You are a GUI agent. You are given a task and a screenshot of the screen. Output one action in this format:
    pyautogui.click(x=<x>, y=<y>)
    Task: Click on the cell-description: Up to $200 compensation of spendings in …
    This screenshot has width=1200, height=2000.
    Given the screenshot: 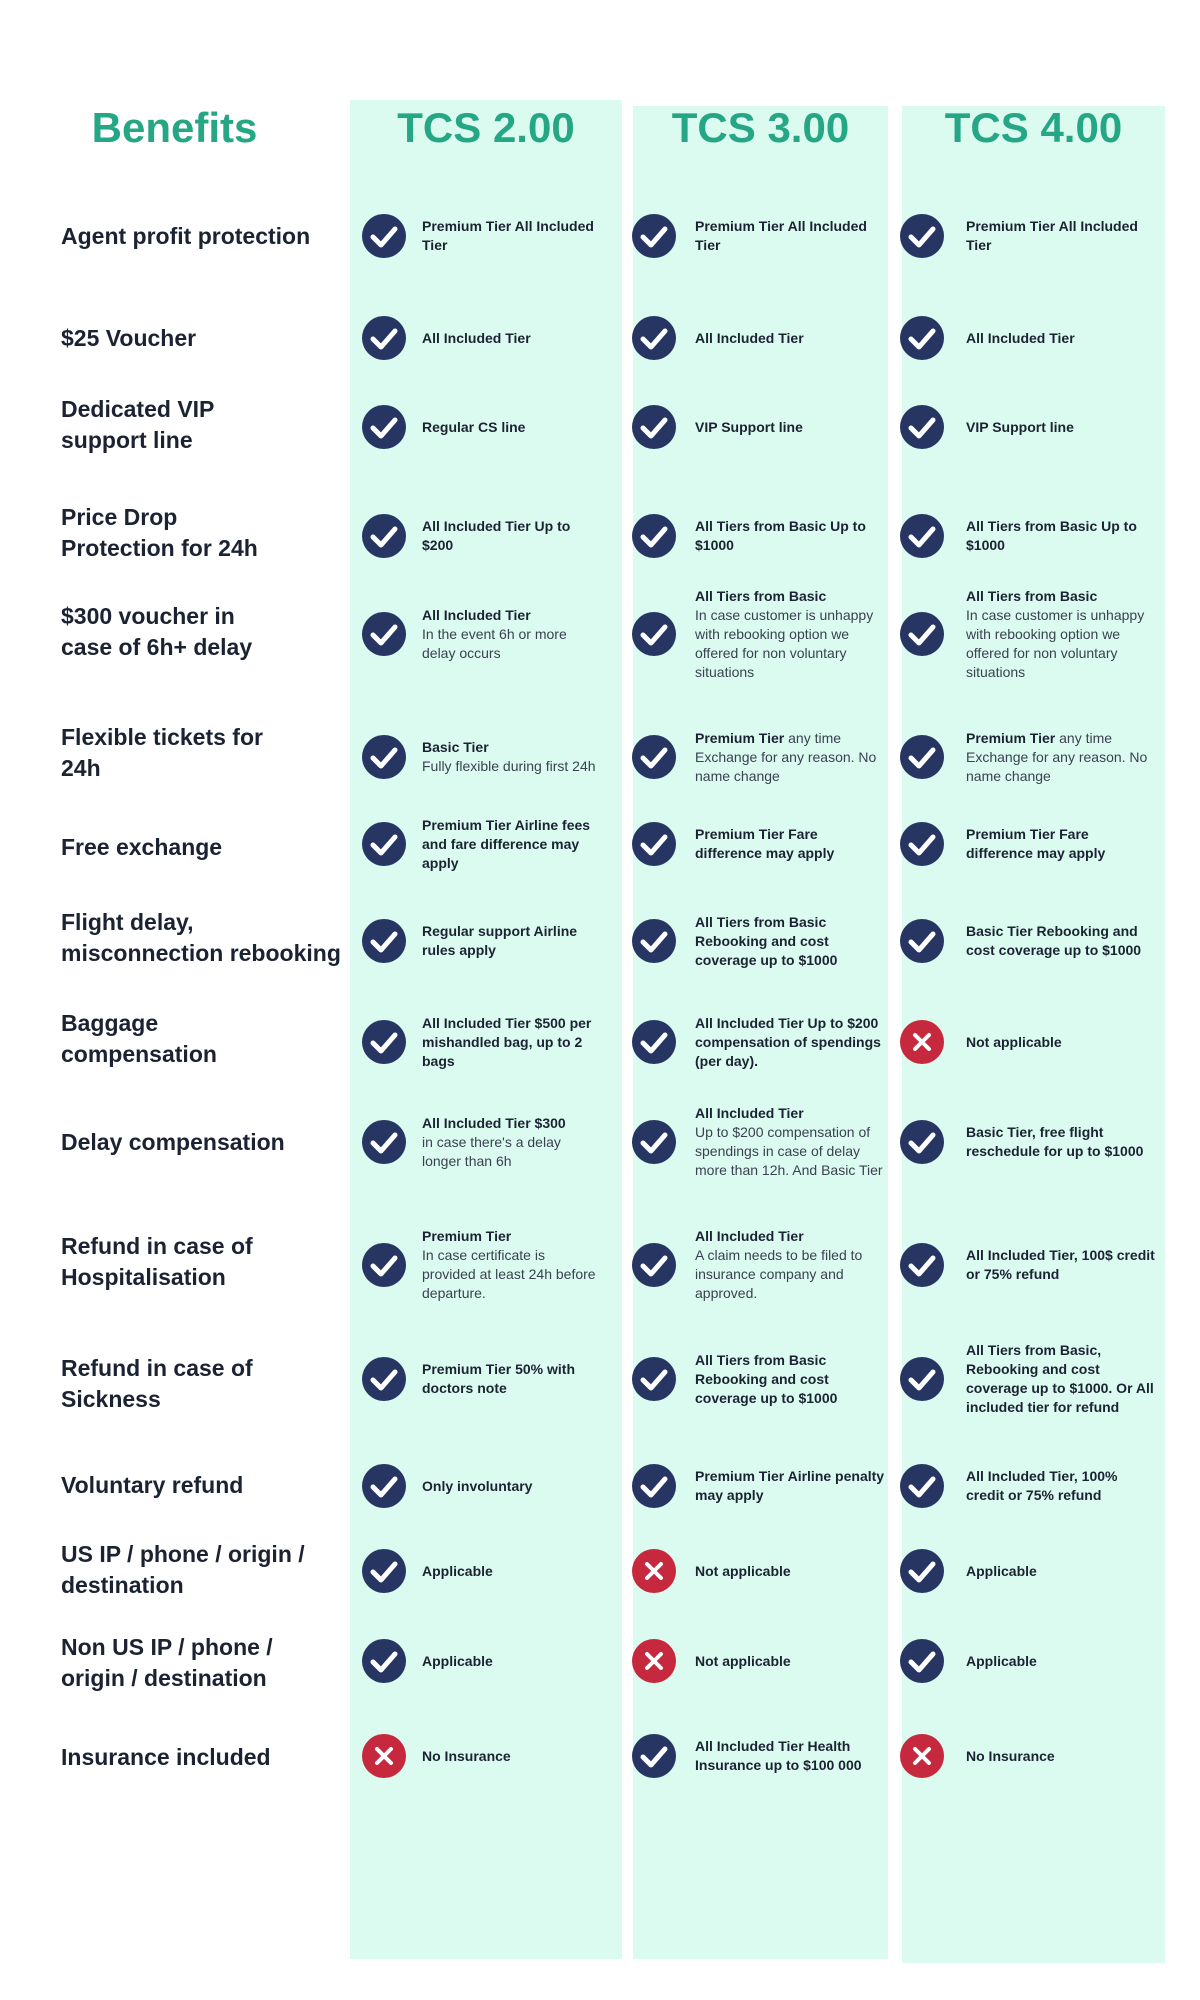 What is the action you would take?
    pyautogui.click(x=789, y=1151)
    